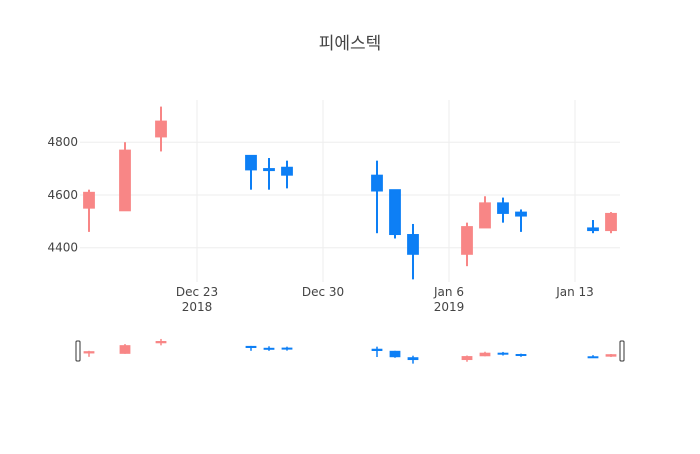 This screenshot has width=700, height=454. Describe the element at coordinates (62, 195) in the screenshot. I see `y-tick-label: 4600` at that location.